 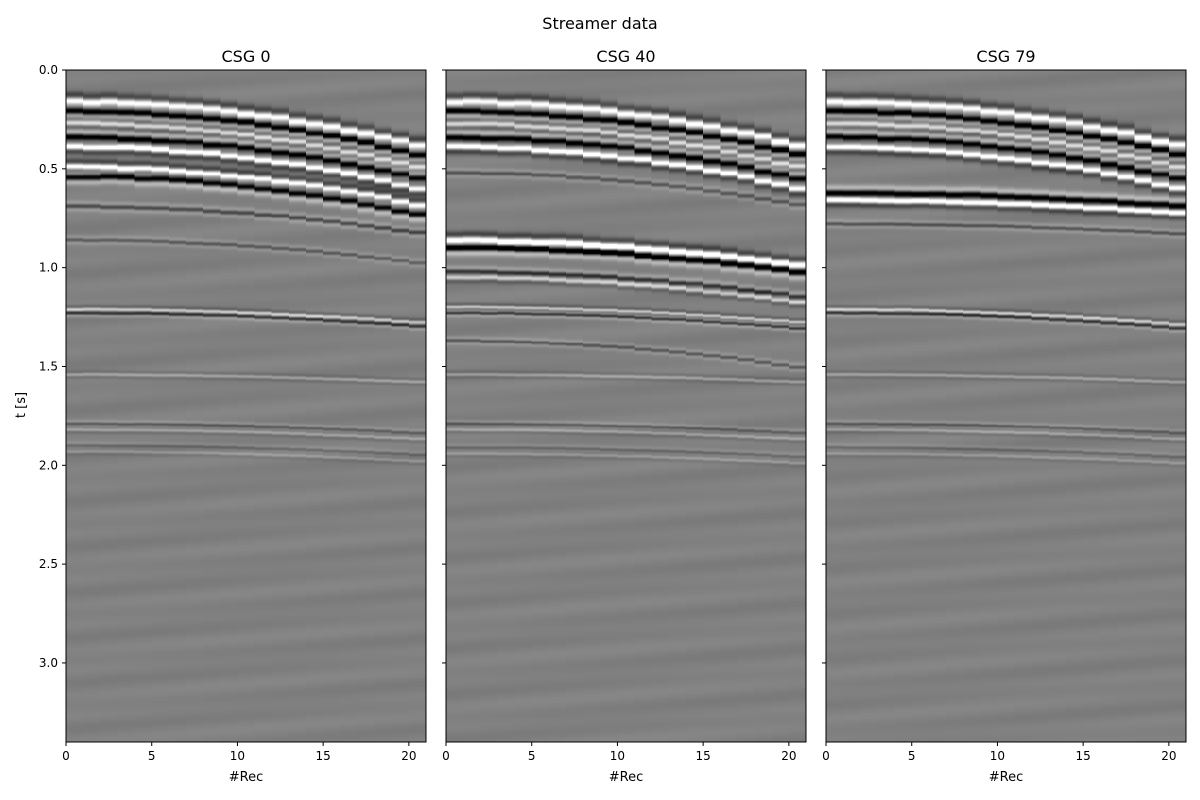 I want to click on x-tick-label-0-1: 5, so click(x=152, y=756).